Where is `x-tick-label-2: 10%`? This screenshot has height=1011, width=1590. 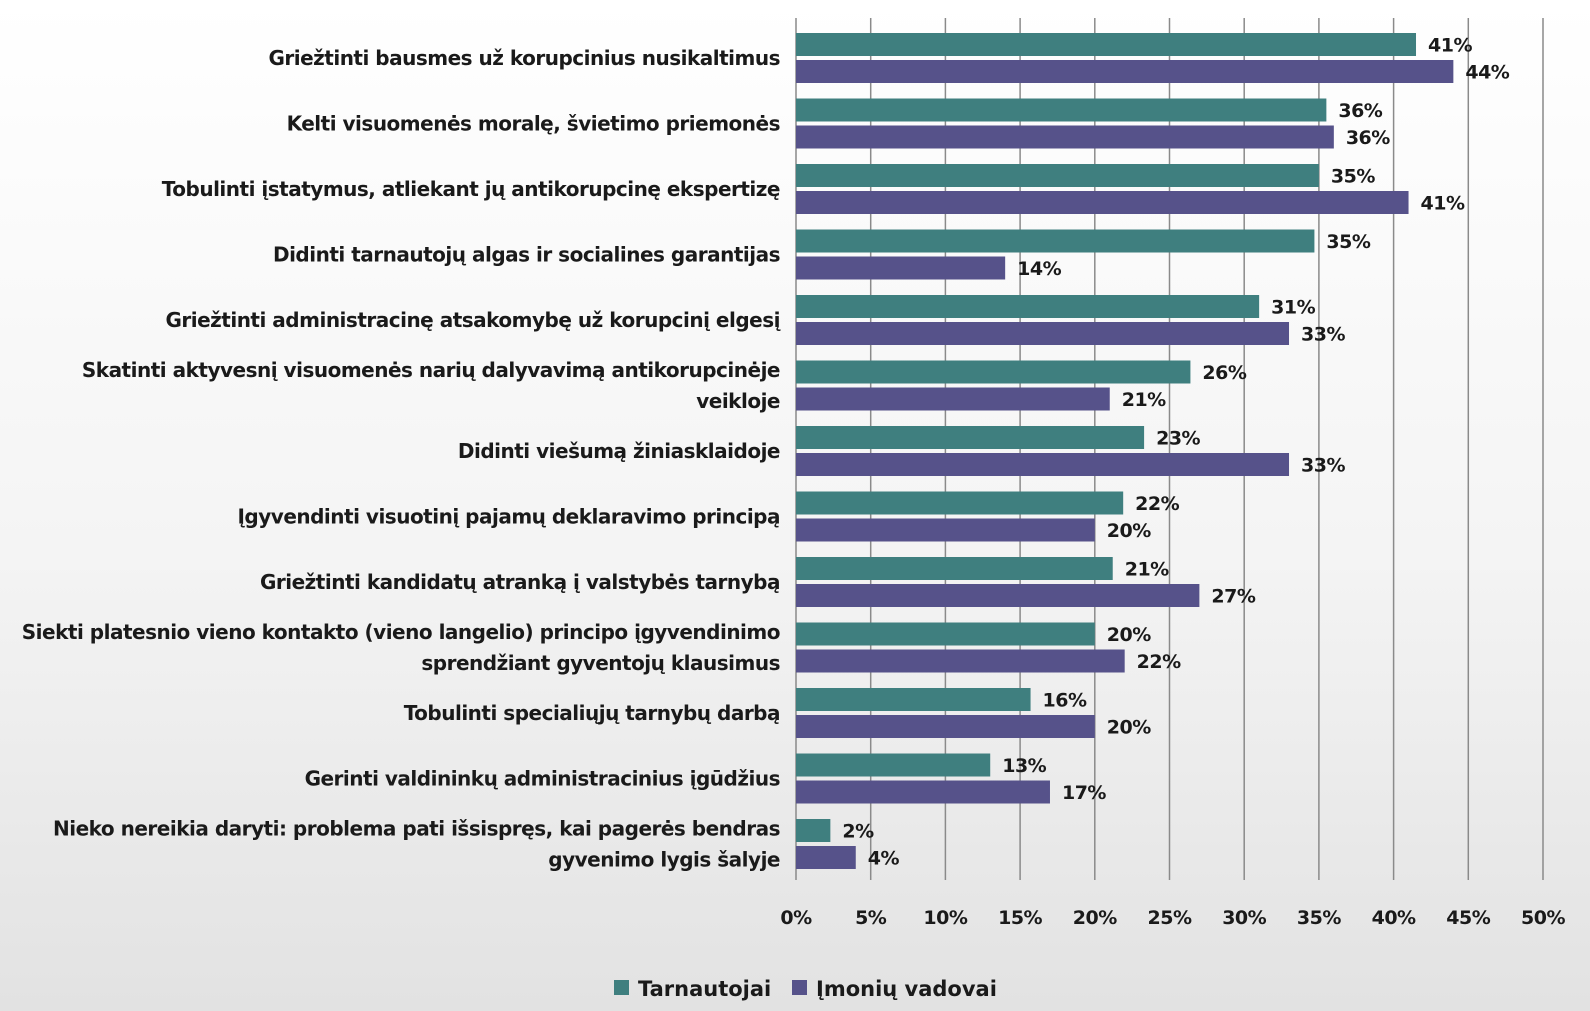
x-tick-label-2: 10% is located at coordinates (945, 918).